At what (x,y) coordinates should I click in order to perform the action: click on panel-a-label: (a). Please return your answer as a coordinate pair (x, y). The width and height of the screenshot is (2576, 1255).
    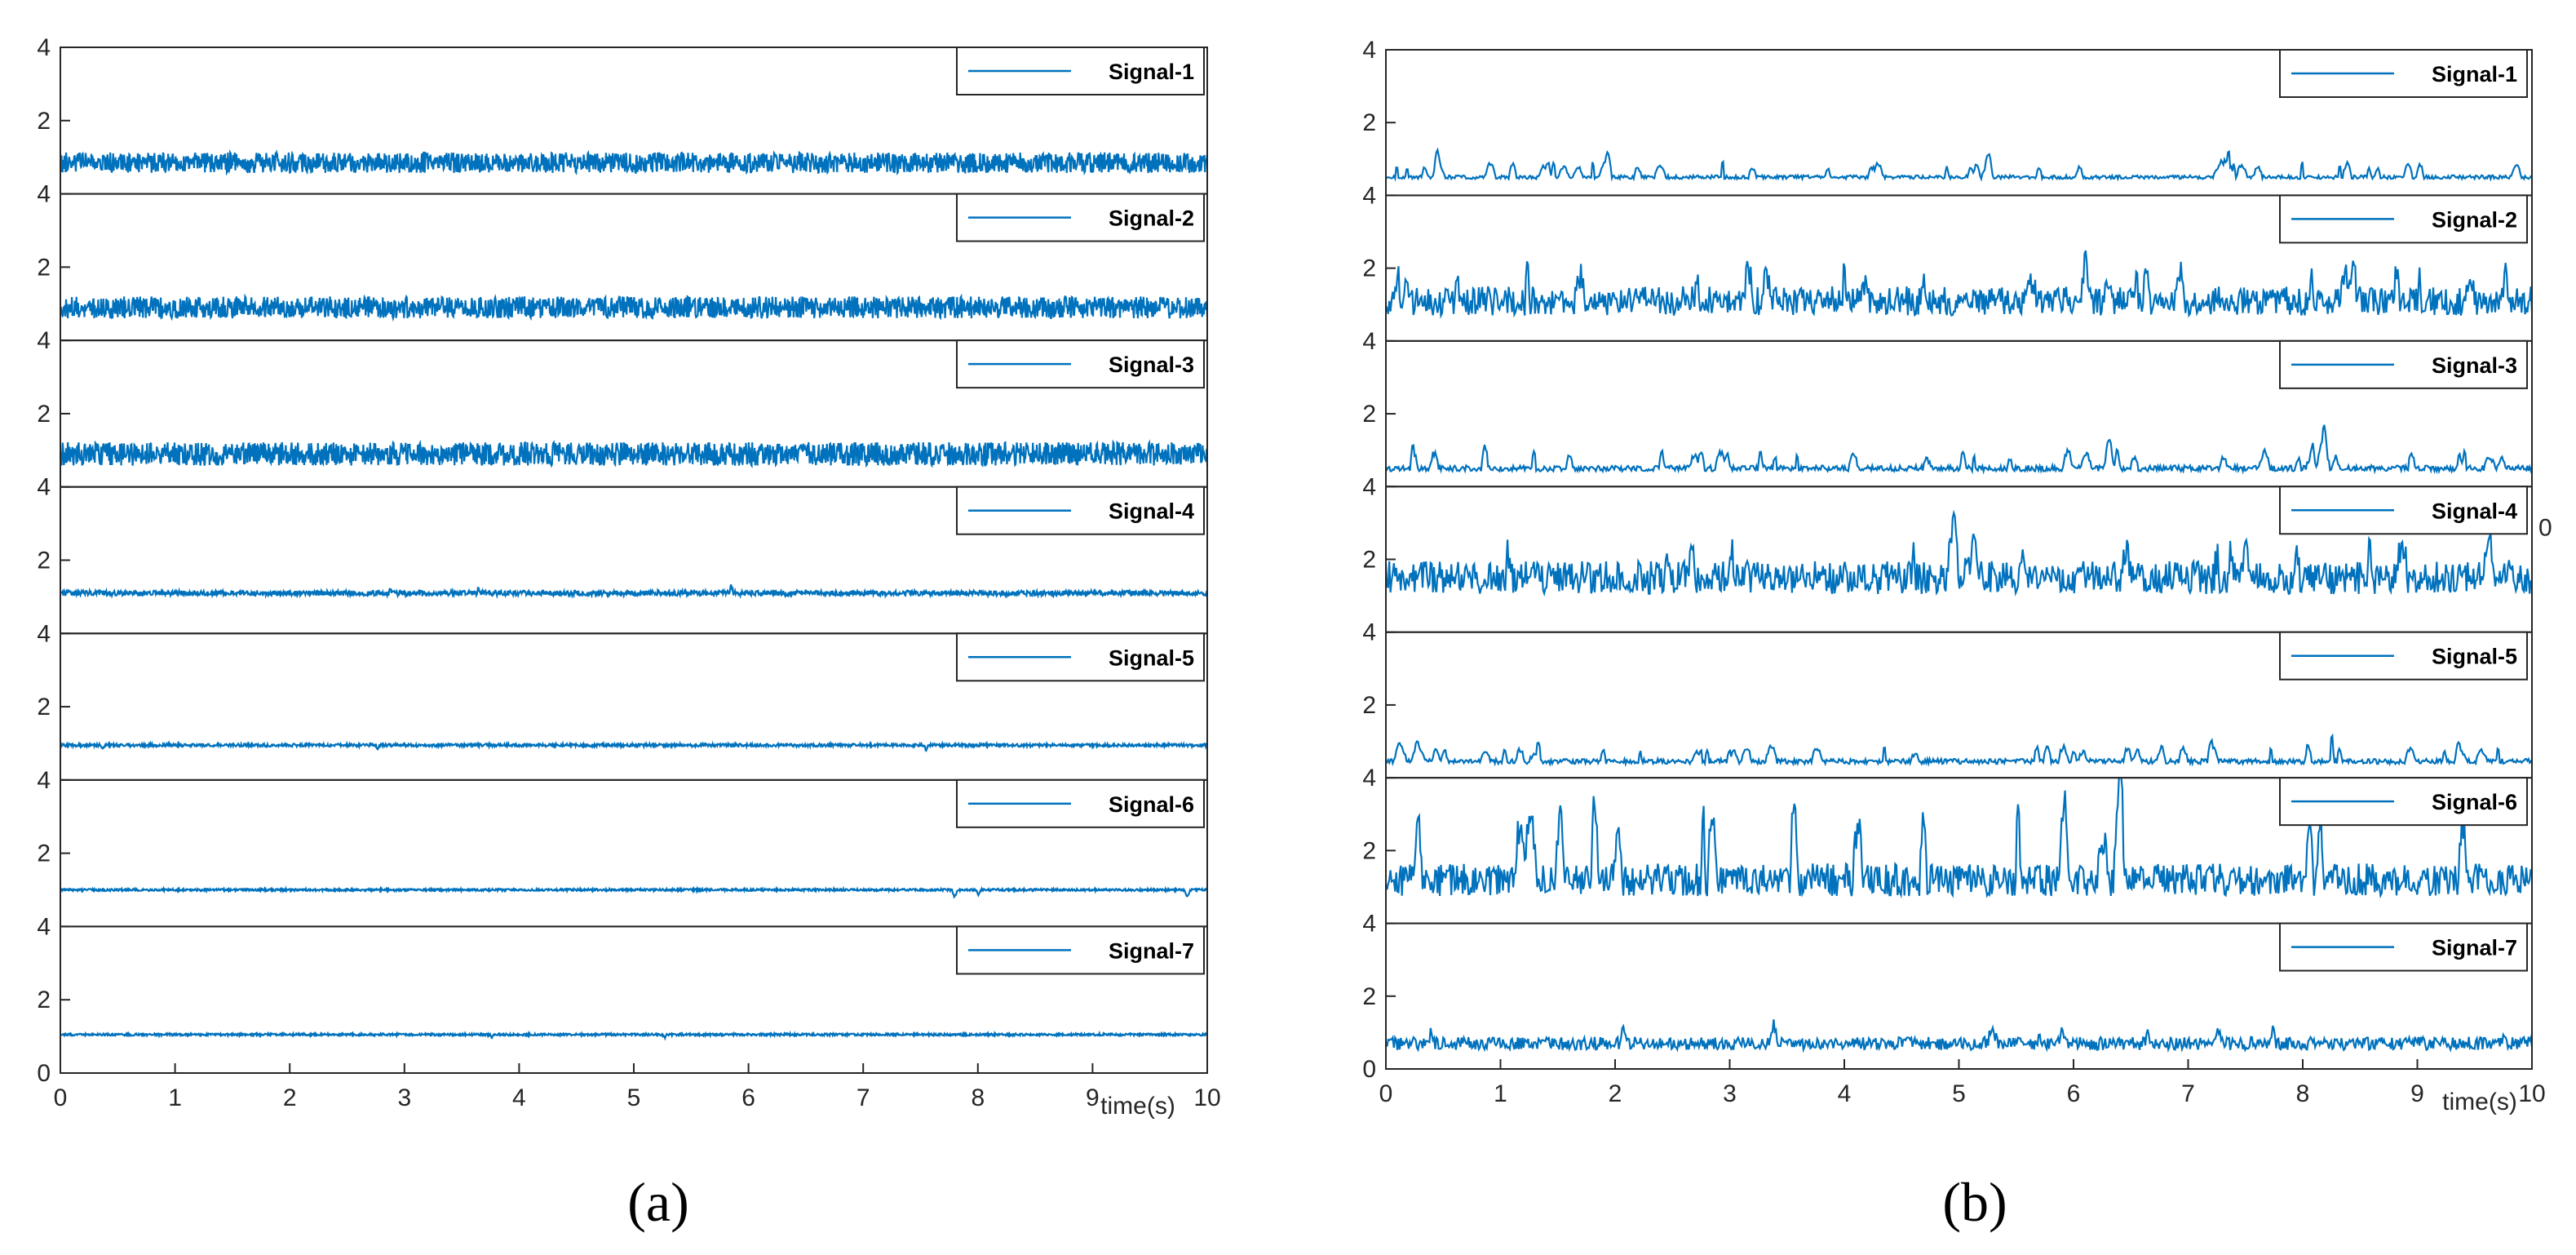
    Looking at the image, I should click on (657, 1202).